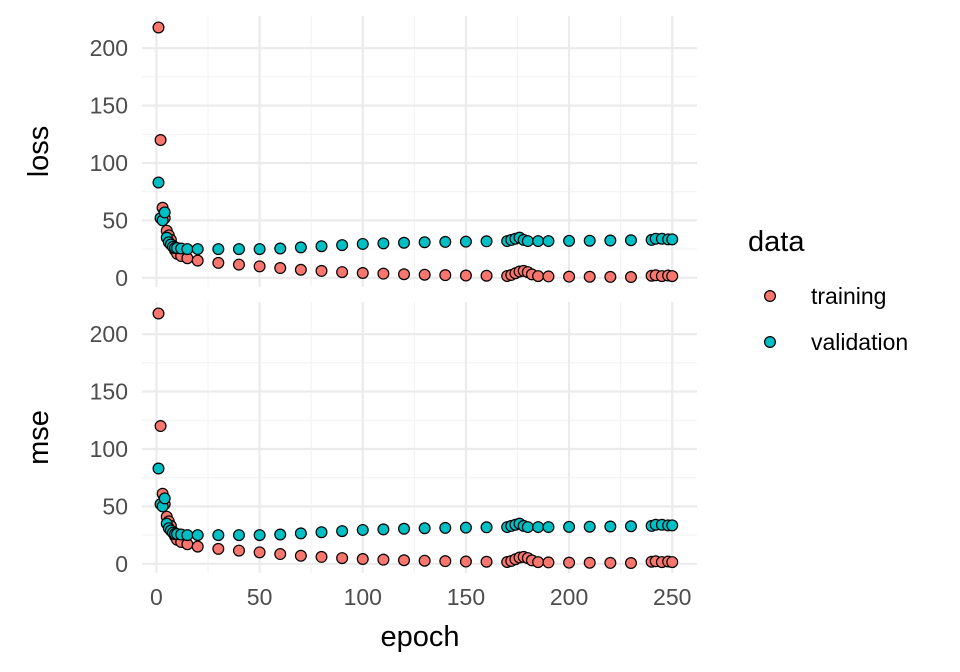 The height and width of the screenshot is (672, 960). What do you see at coordinates (859, 342) in the screenshot?
I see `legend-label: validation` at bounding box center [859, 342].